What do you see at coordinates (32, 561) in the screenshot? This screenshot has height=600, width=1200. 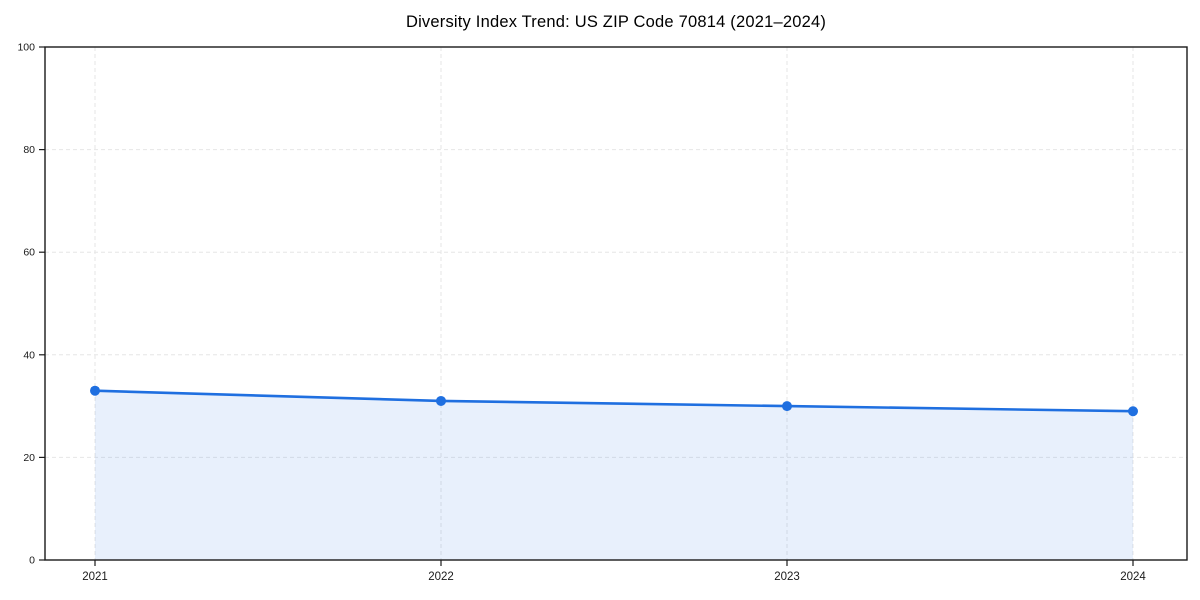 I see `y-tick-label: 0` at bounding box center [32, 561].